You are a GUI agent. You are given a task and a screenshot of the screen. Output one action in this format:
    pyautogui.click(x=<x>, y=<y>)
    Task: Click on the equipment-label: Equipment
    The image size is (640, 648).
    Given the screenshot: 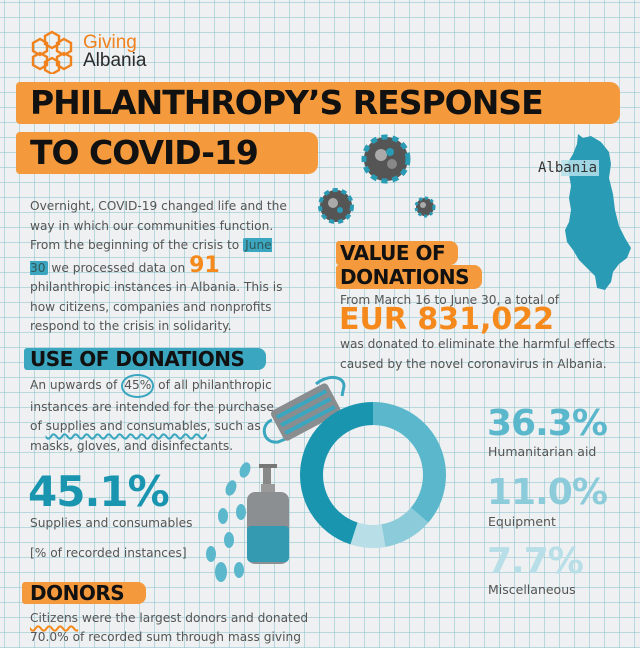 What is the action you would take?
    pyautogui.click(x=522, y=521)
    